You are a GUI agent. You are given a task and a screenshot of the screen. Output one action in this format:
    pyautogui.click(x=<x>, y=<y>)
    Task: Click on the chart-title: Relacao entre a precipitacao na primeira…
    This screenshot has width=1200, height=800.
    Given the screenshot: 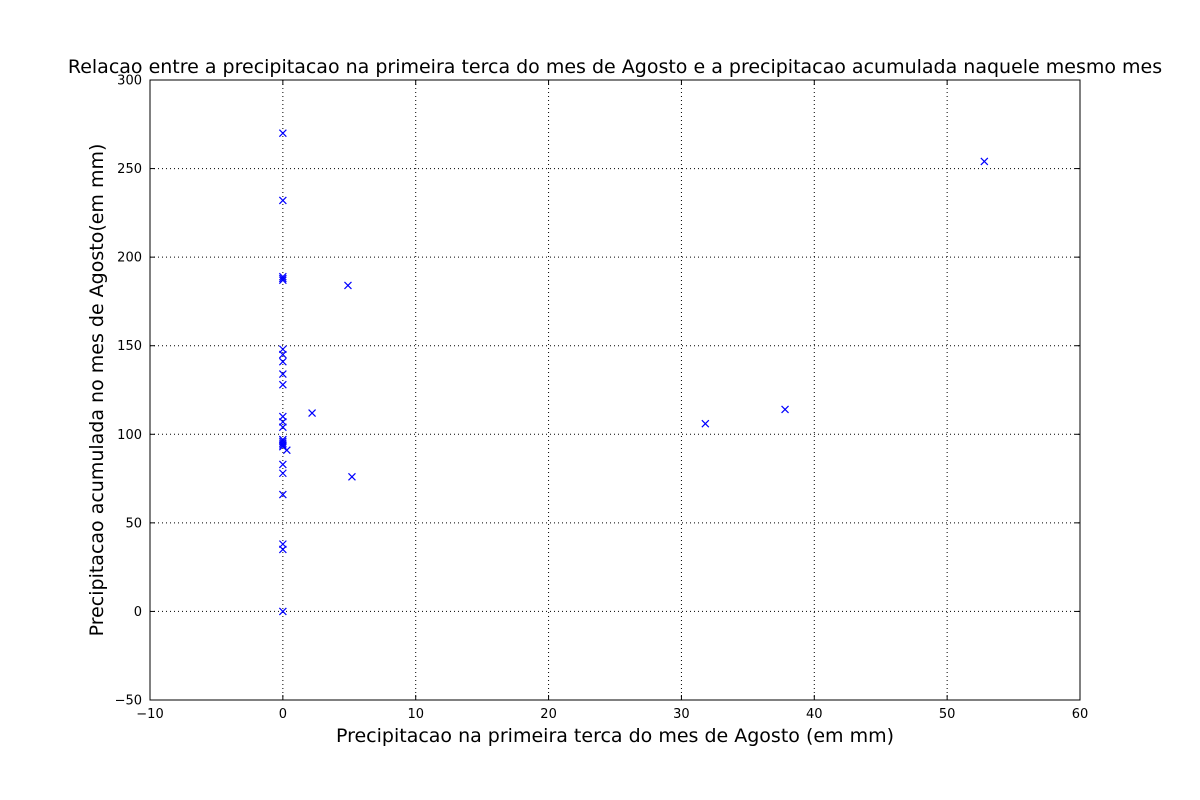 What is the action you would take?
    pyautogui.click(x=615, y=67)
    